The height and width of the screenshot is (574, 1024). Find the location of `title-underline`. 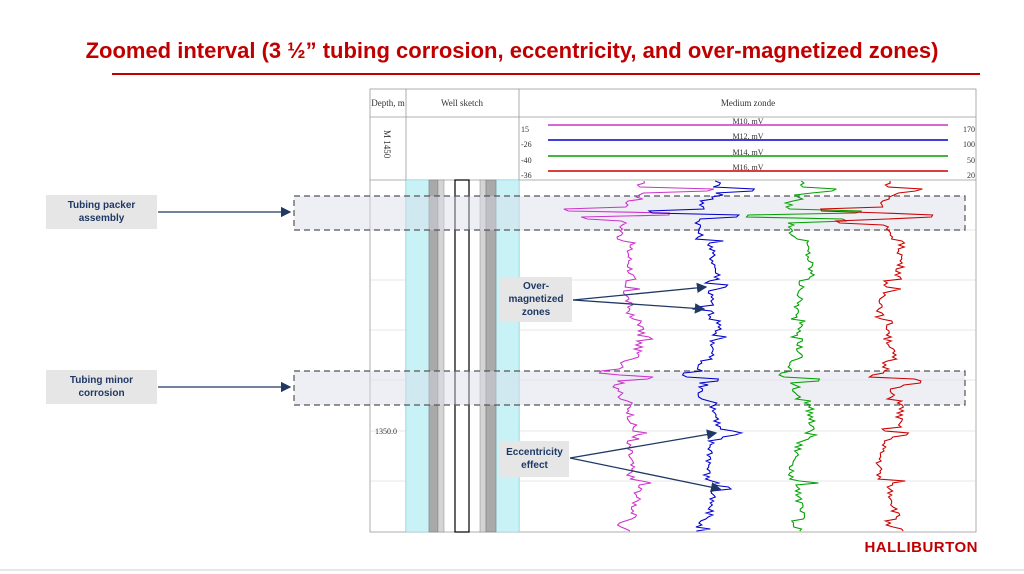

title-underline is located at coordinates (546, 74).